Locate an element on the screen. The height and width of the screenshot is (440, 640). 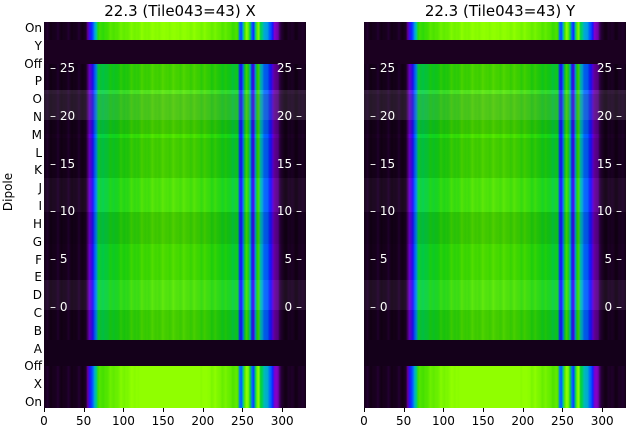
category-tick: F is located at coordinates (38, 259).